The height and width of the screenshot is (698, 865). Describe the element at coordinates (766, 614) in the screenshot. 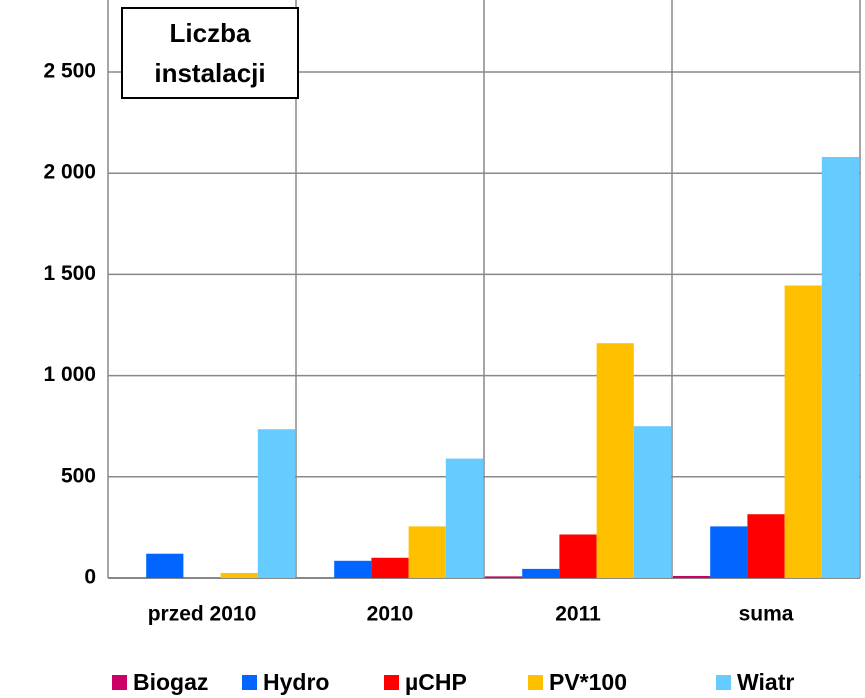

I see `x-tick-label: suma` at that location.